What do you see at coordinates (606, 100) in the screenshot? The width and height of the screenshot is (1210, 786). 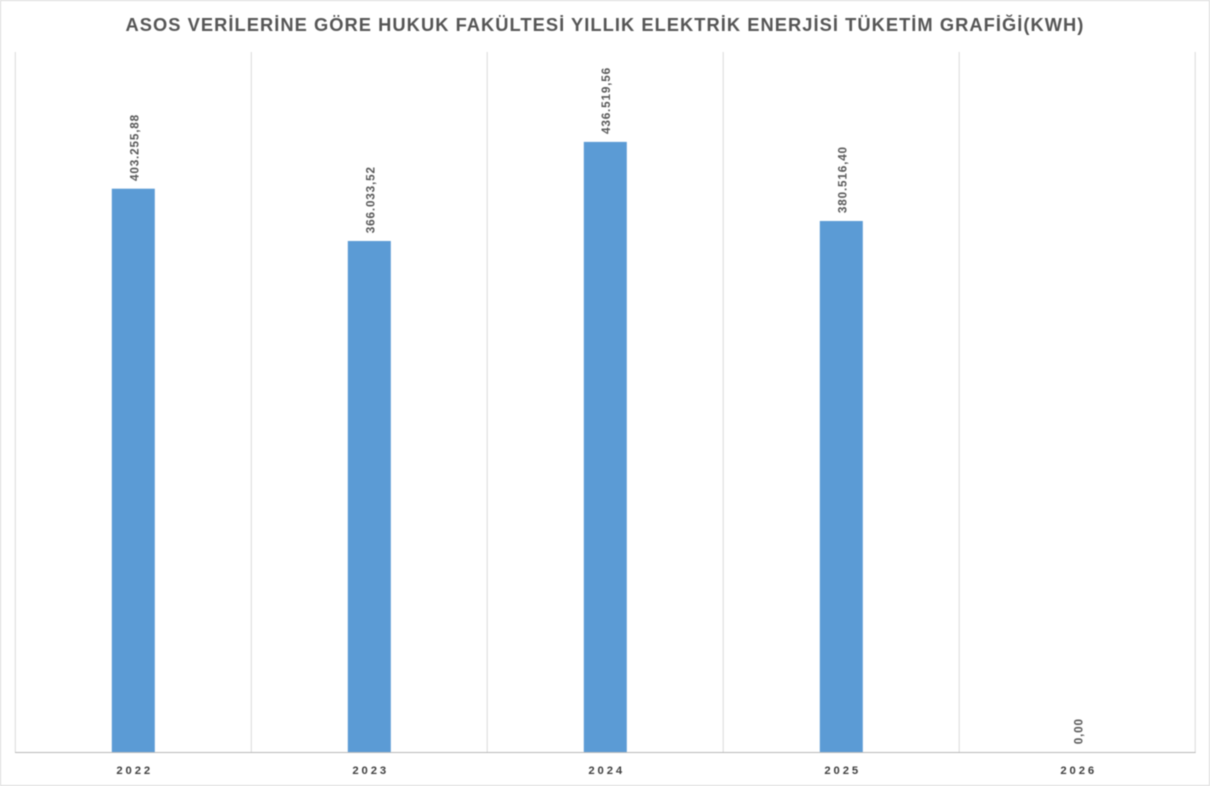 I see `svg-text: 436.519,56` at bounding box center [606, 100].